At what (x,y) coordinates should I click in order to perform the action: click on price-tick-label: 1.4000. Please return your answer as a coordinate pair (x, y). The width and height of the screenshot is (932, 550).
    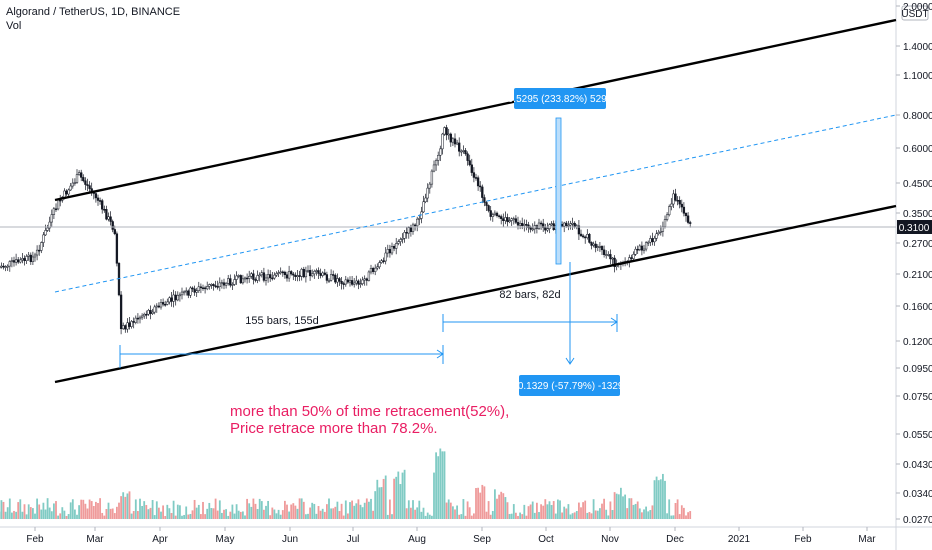
    Looking at the image, I should click on (917, 47).